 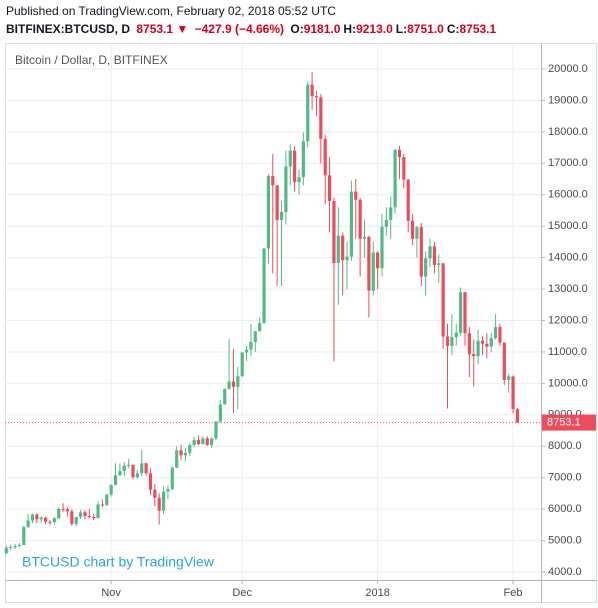 I want to click on y-tick-label: 10000.0, so click(x=568, y=383).